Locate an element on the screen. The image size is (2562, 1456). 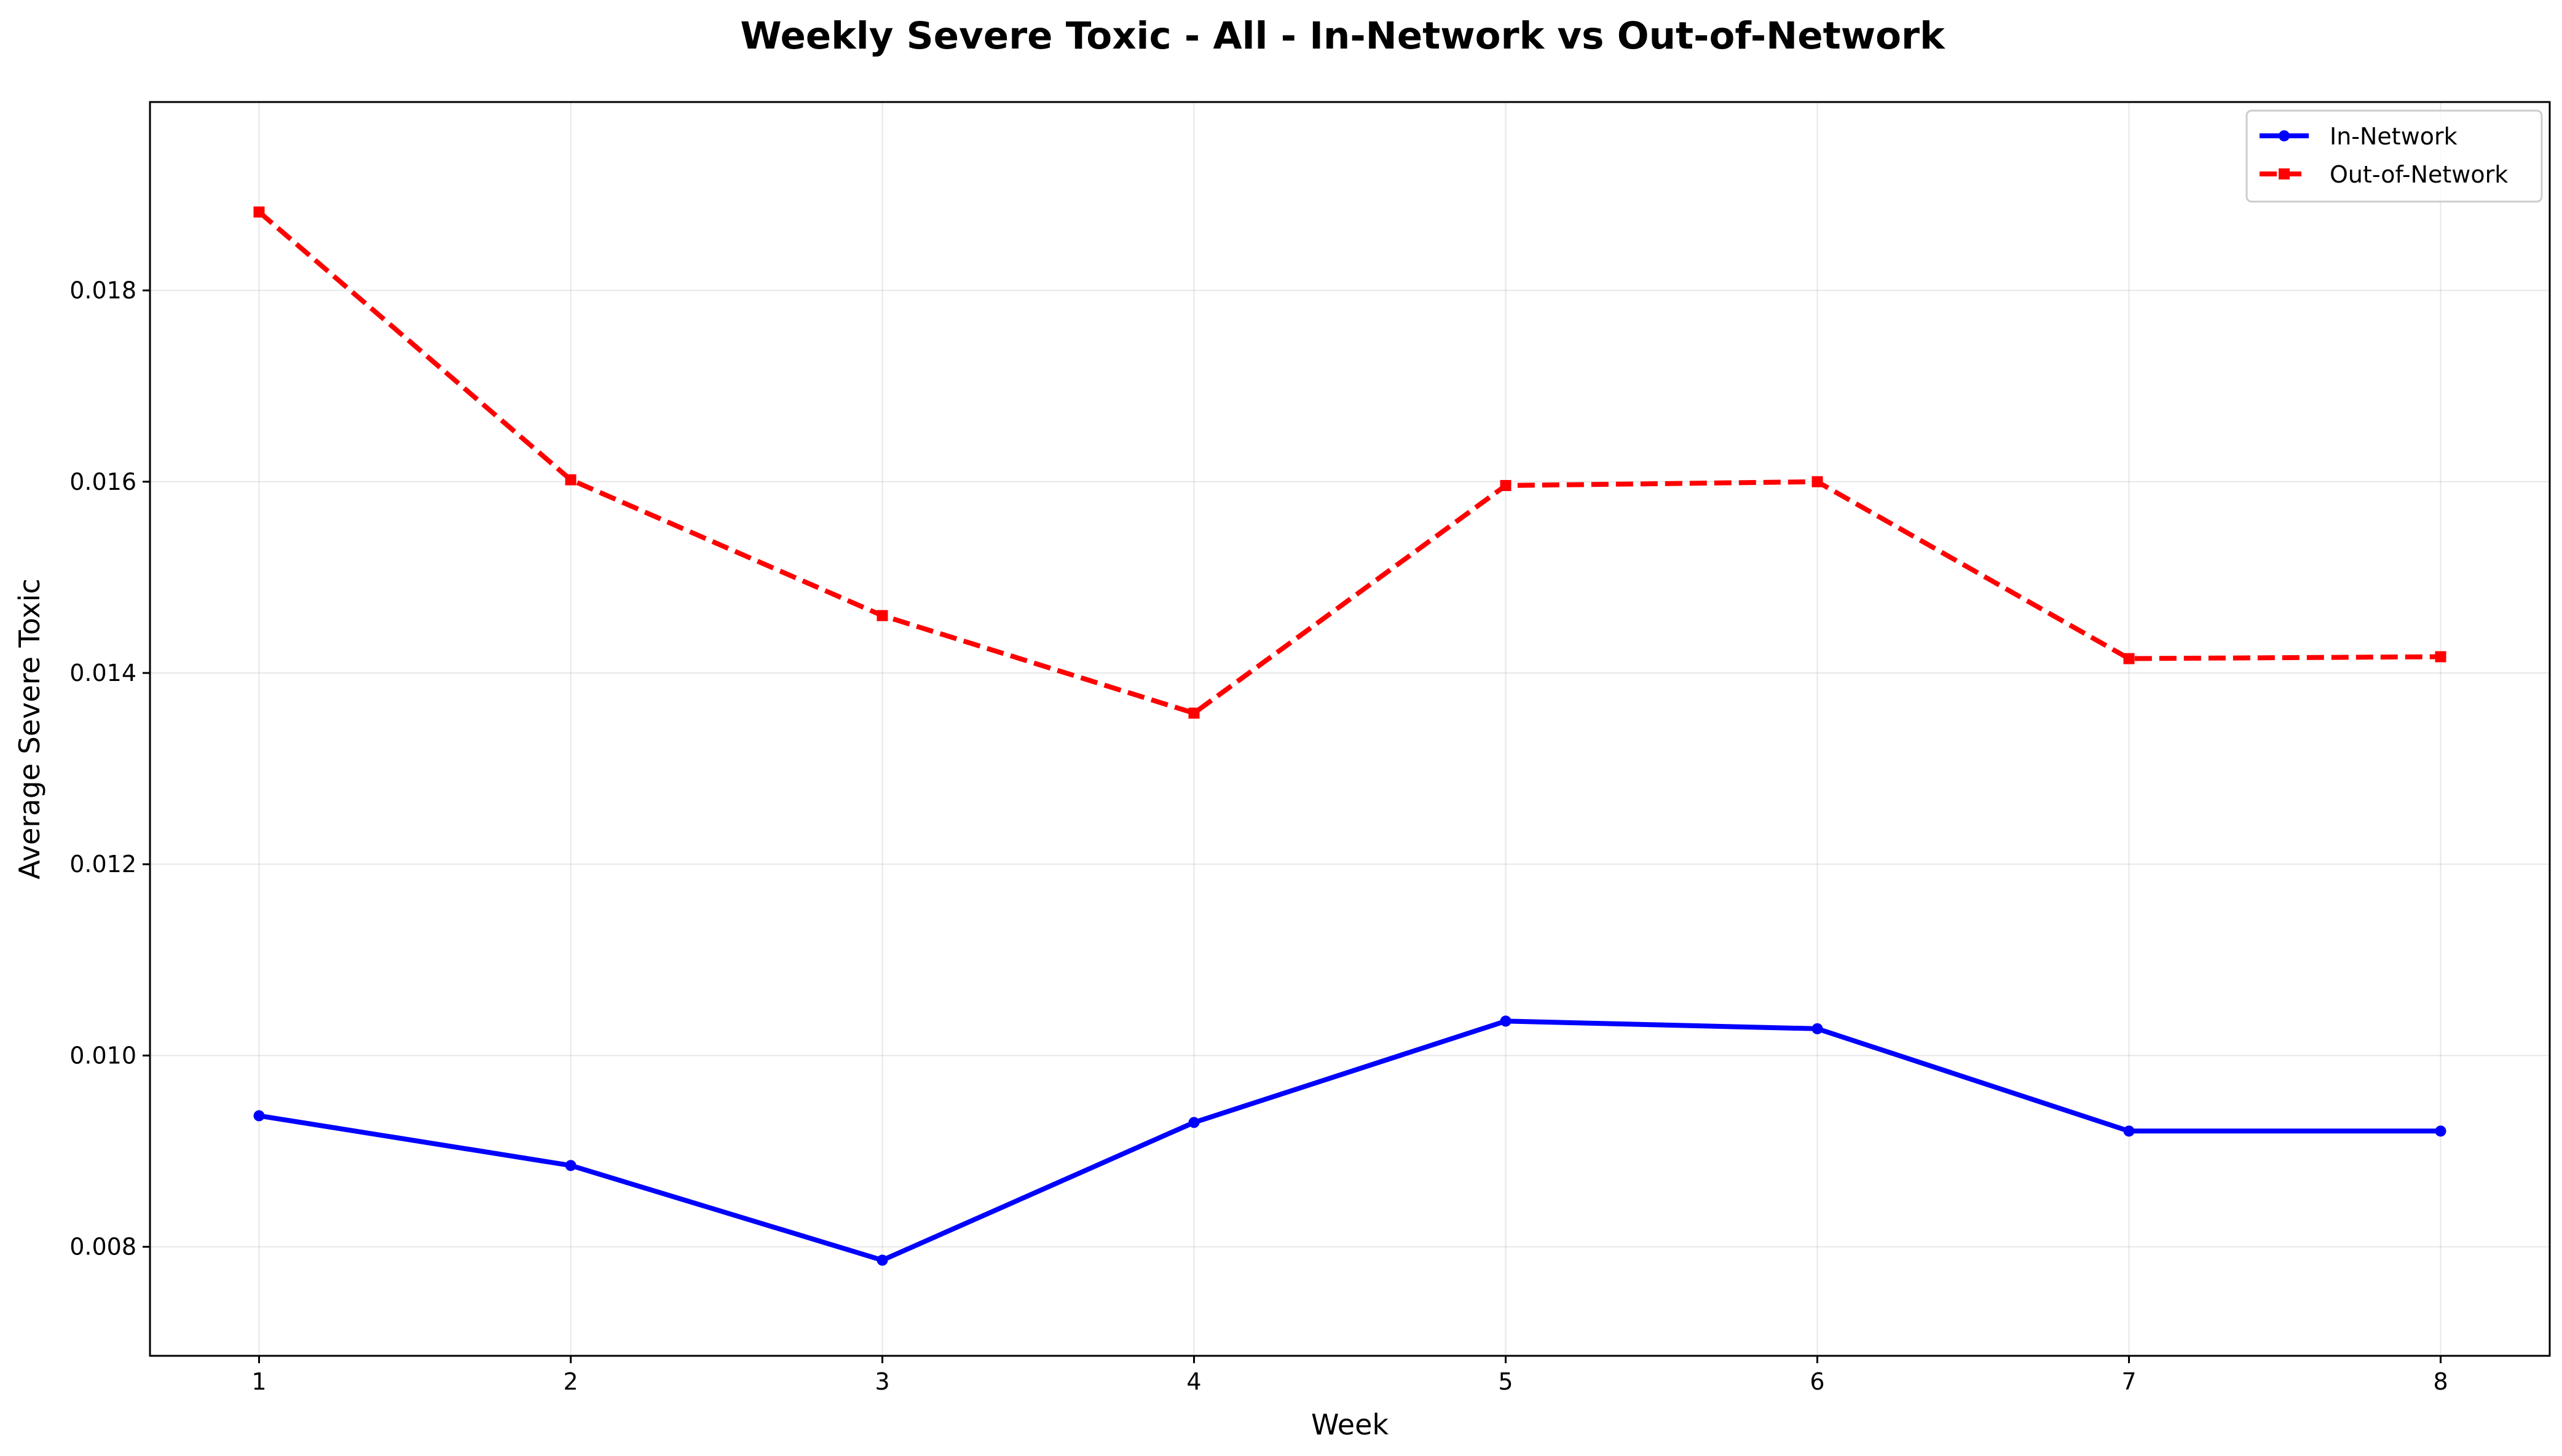
y-tick-label: 0.012 is located at coordinates (103, 864).